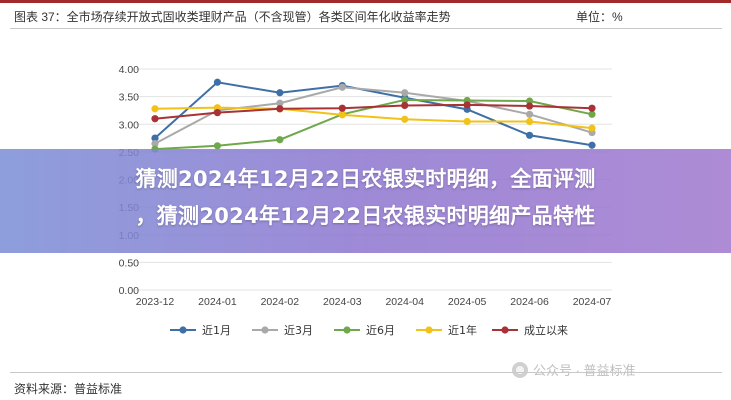 The image size is (731, 400). I want to click on watermark-text: 公众号 · 普益标准, so click(584, 370).